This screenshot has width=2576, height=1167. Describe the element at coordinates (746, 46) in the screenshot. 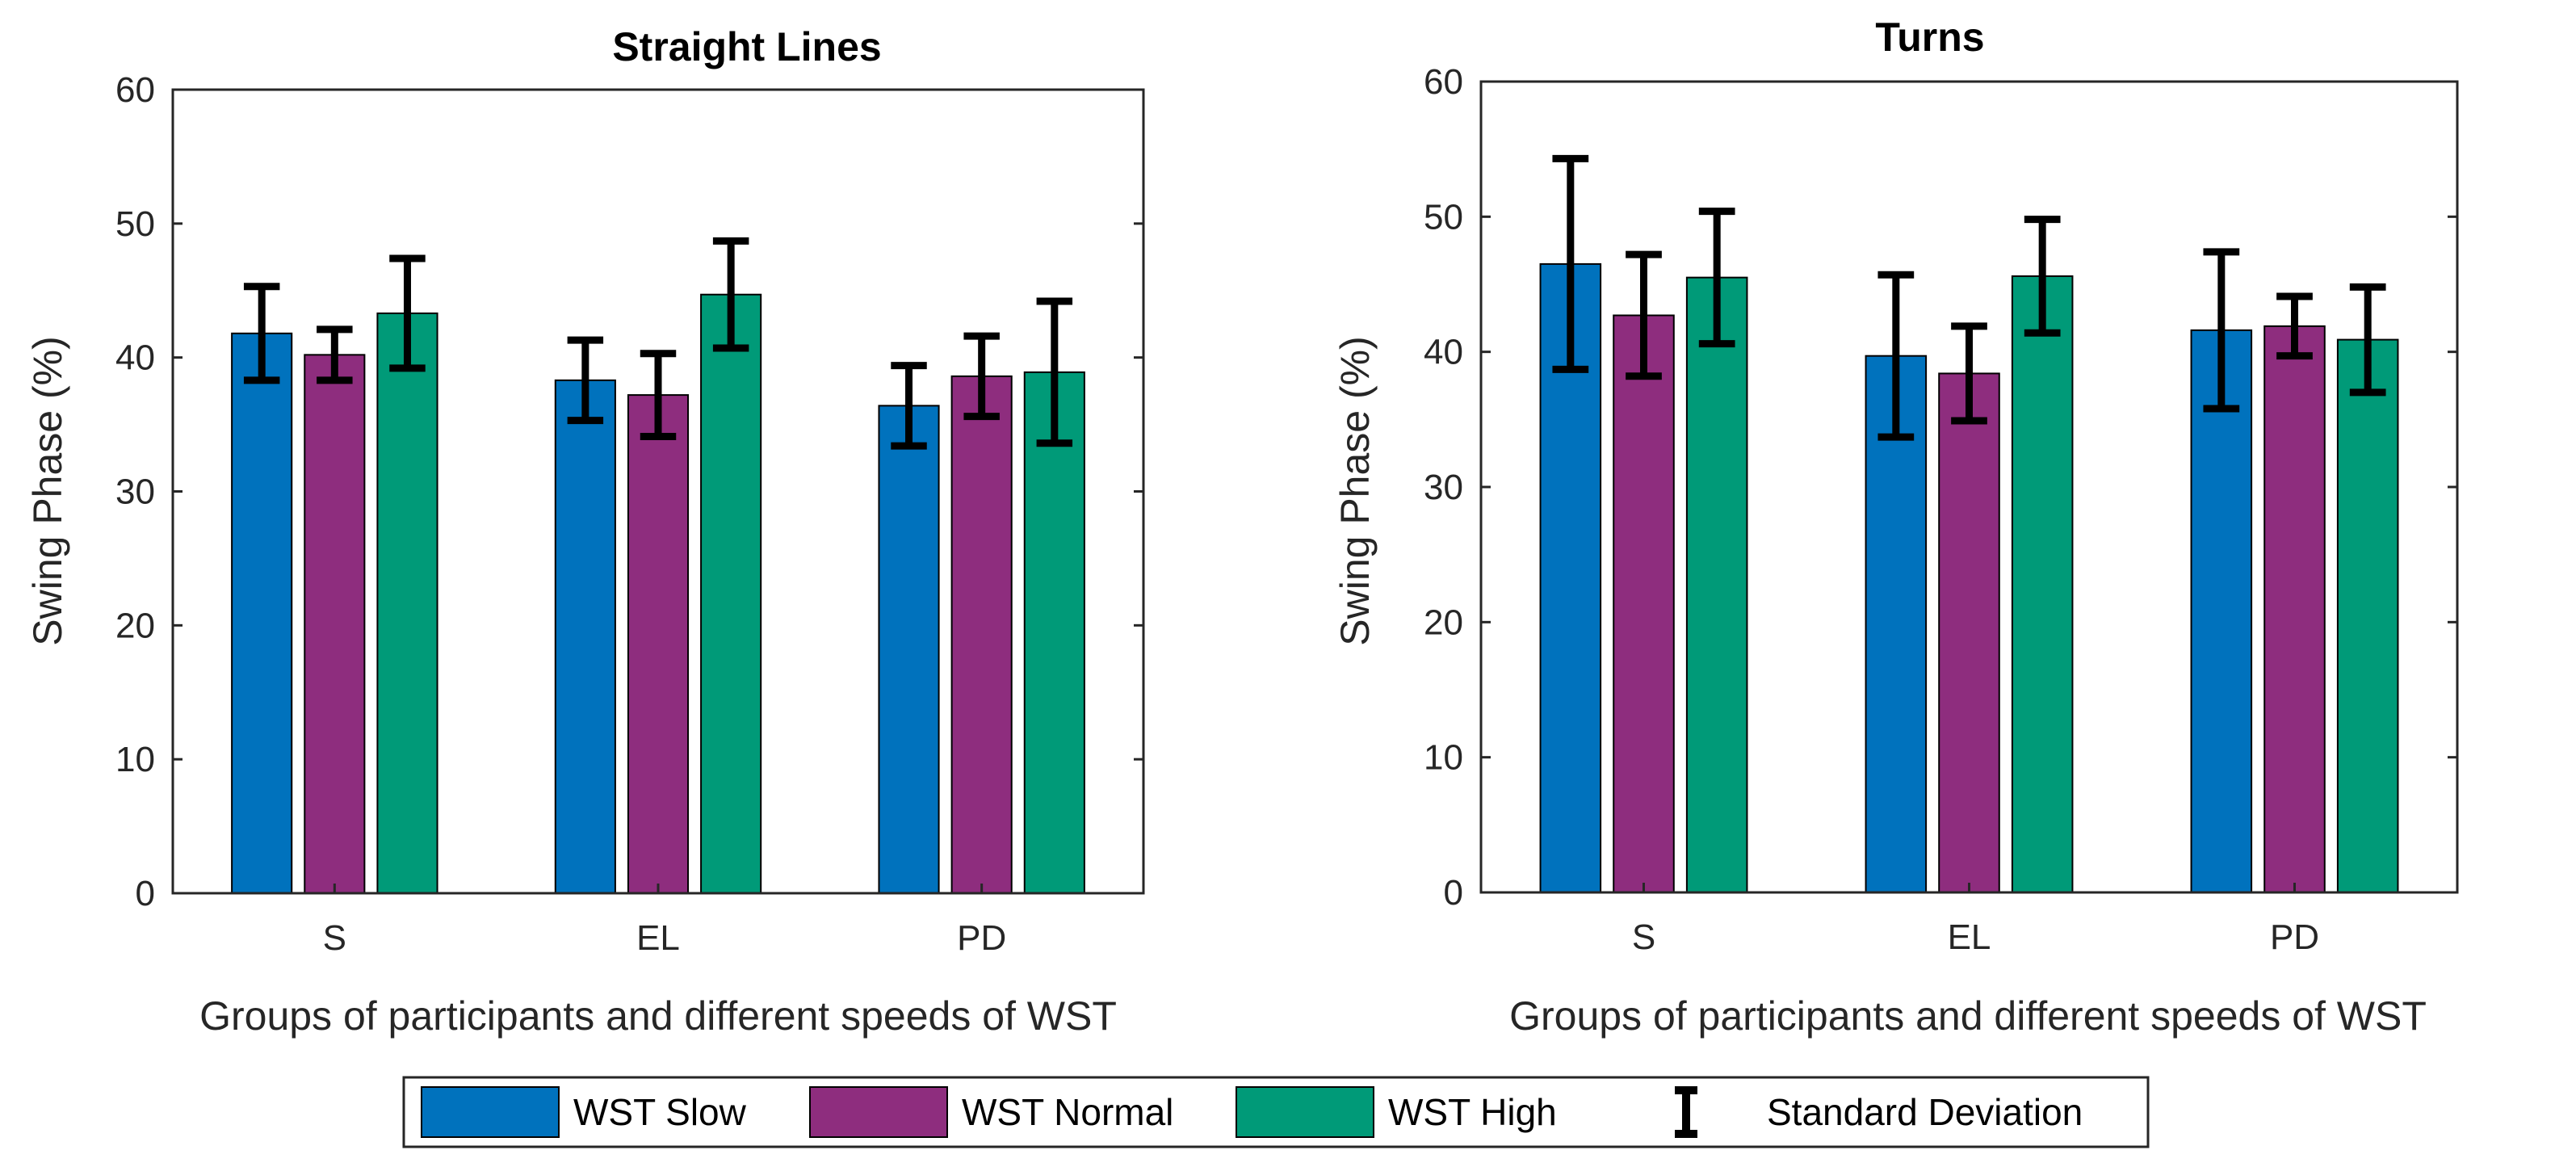

I see `chart-title: Straight Lines` at that location.